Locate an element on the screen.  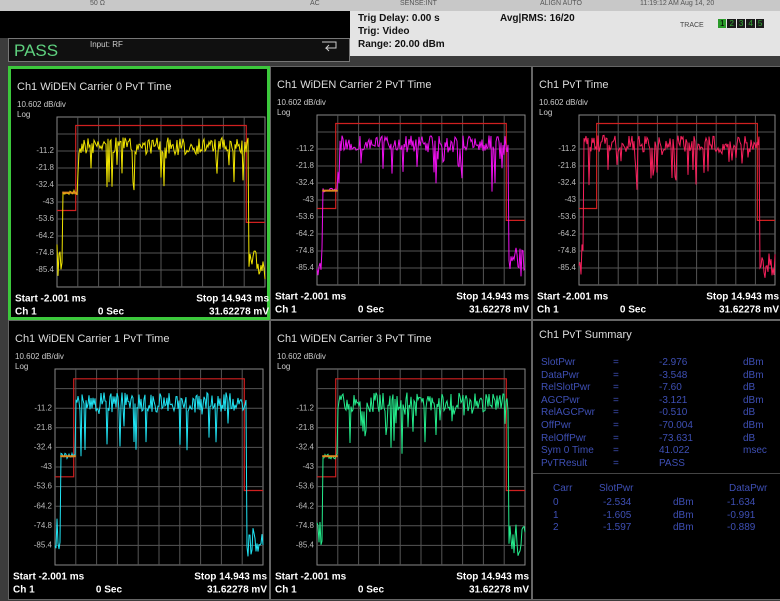
status-item: 11:19:12 AM Aug 14, 20 is located at coordinates (677, 3).